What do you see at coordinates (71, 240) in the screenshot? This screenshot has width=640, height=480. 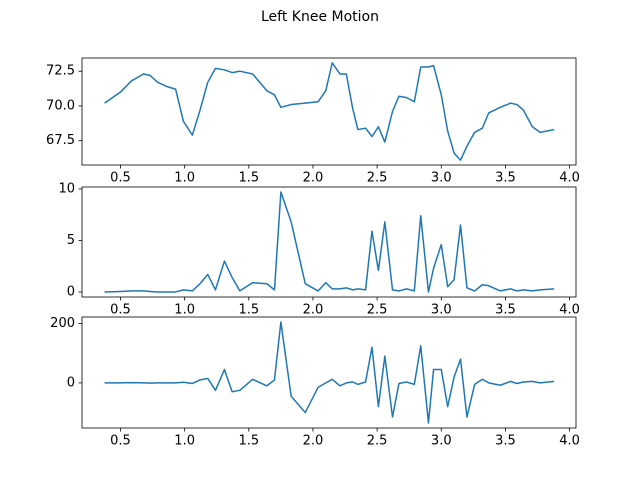 I see `y-tick-label: 5` at bounding box center [71, 240].